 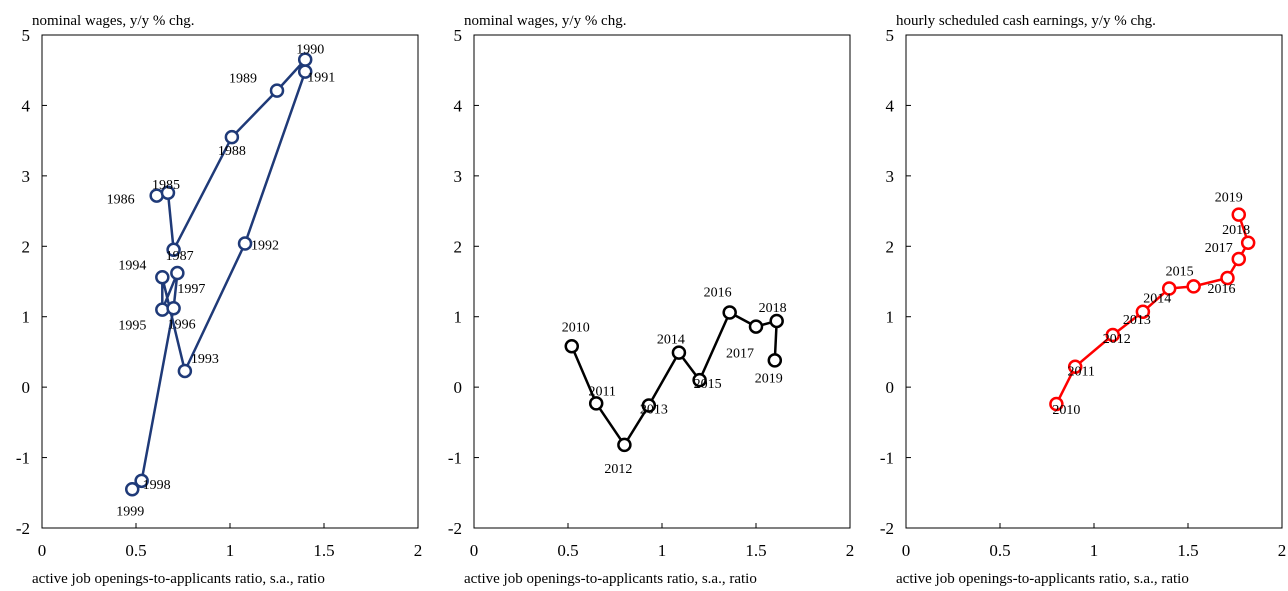 I want to click on data-point-1985, so click(x=168, y=193).